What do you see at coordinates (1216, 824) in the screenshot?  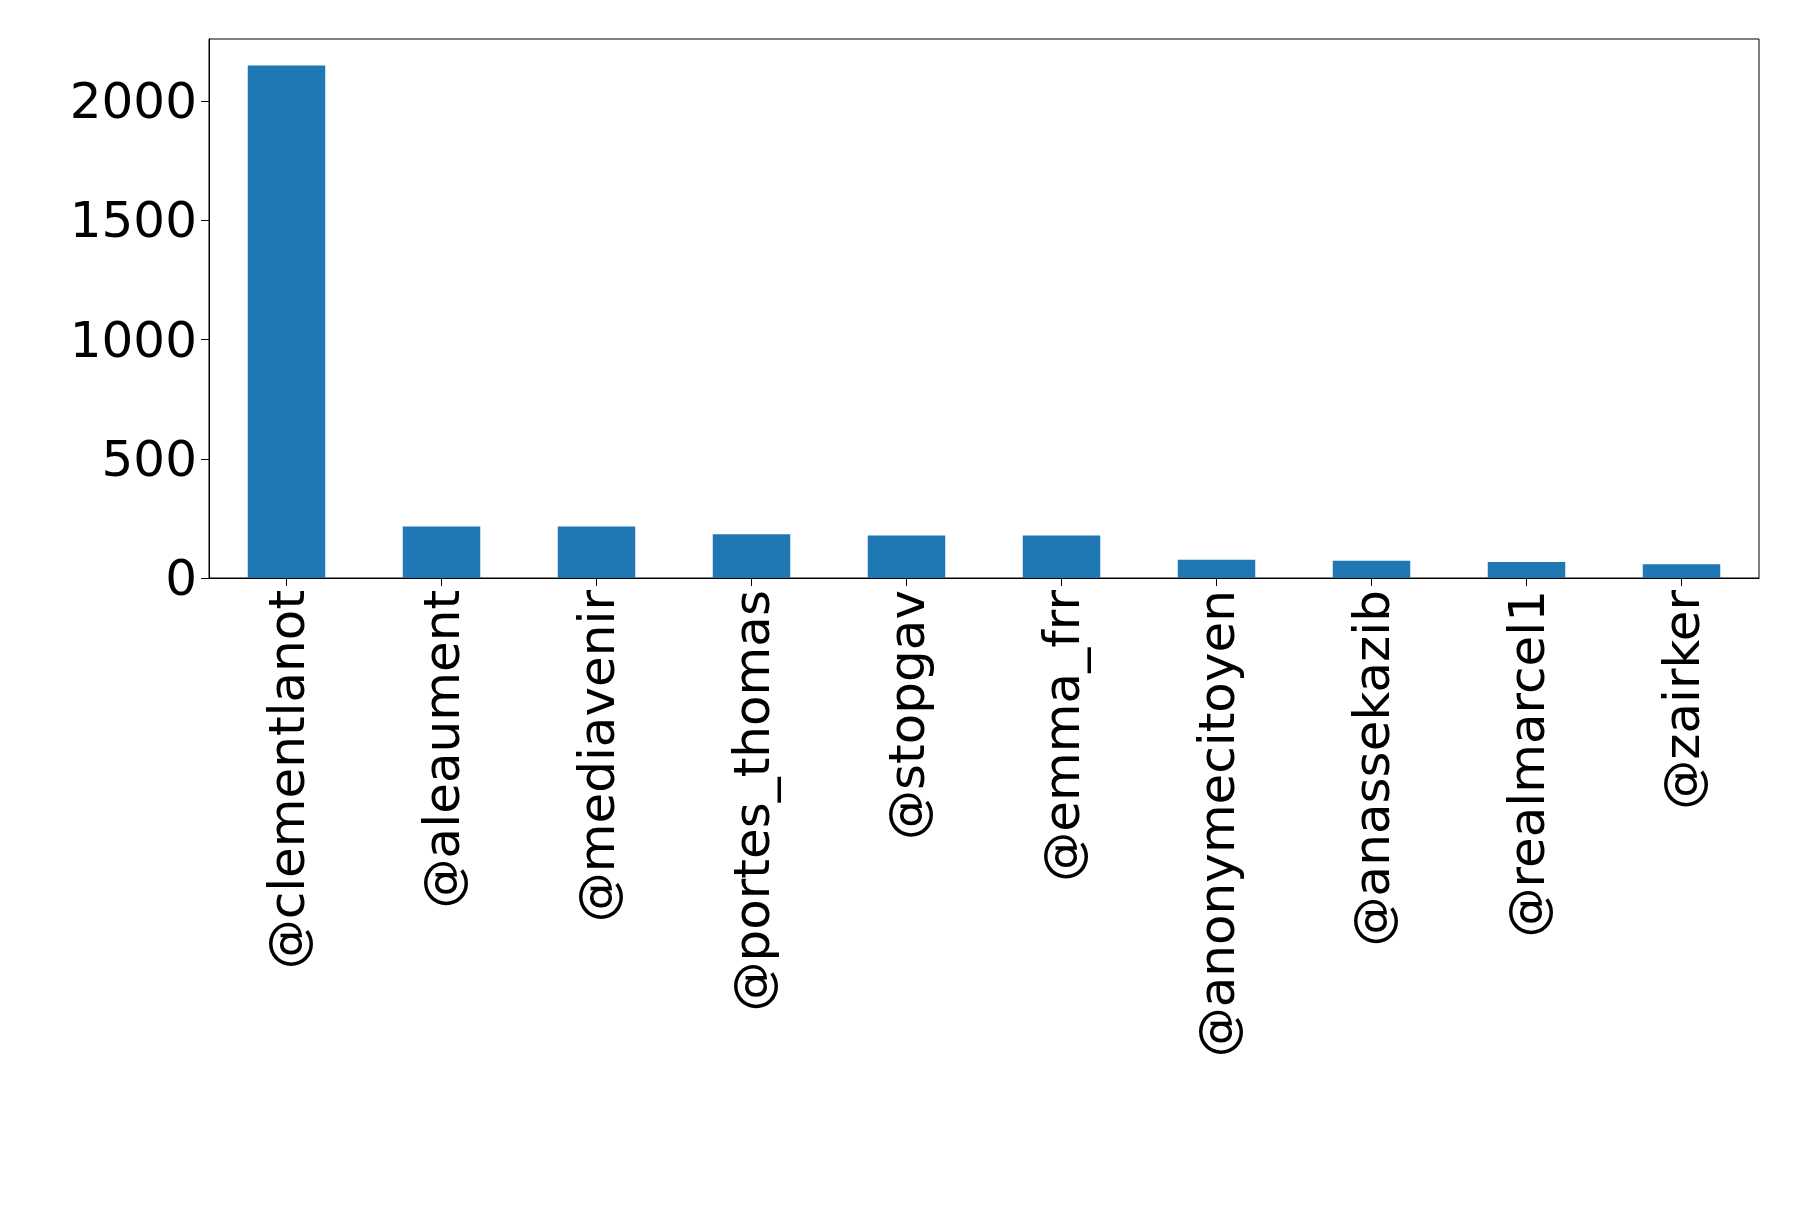 I see `x-tick-label: @anonymecitoyen` at bounding box center [1216, 824].